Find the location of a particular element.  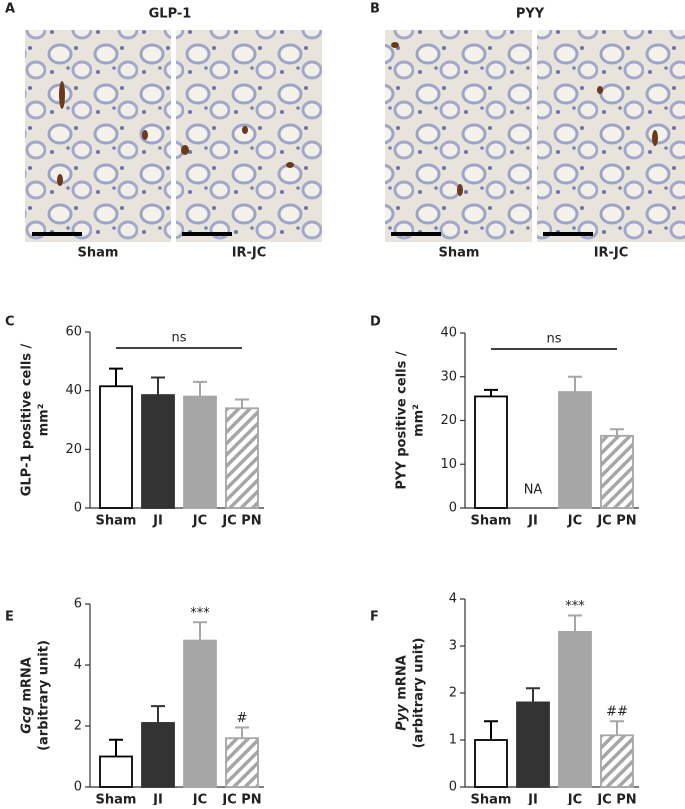

panel-letter: E is located at coordinates (9, 617).